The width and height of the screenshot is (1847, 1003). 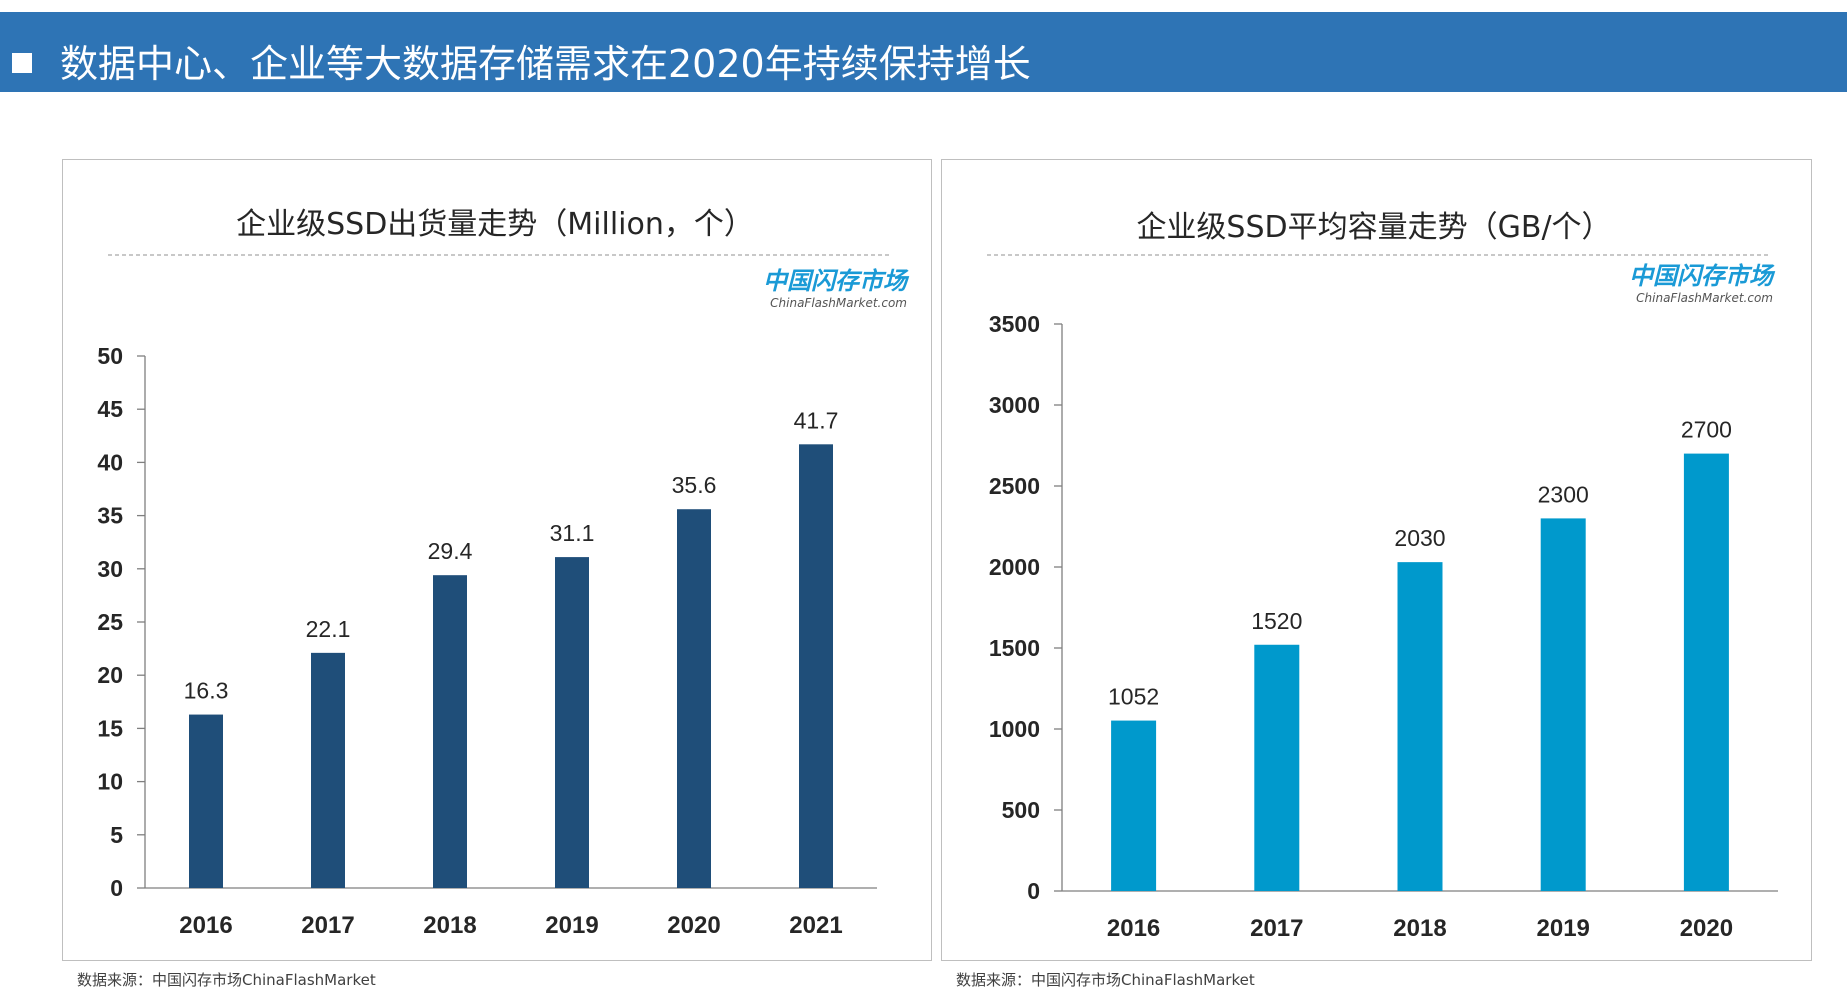 I want to click on capacity-x-tick-label: 2016, so click(x=1133, y=928).